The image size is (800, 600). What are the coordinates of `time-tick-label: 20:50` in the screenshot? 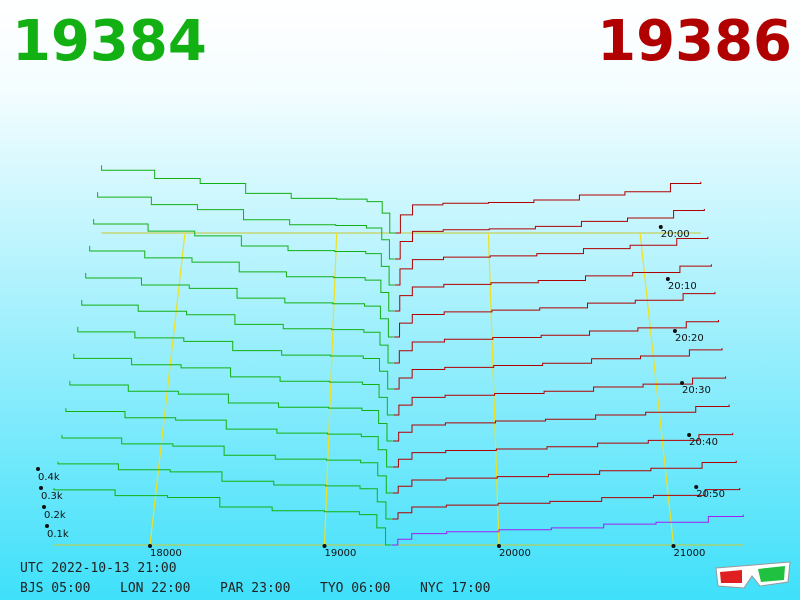 It's located at (710, 494).